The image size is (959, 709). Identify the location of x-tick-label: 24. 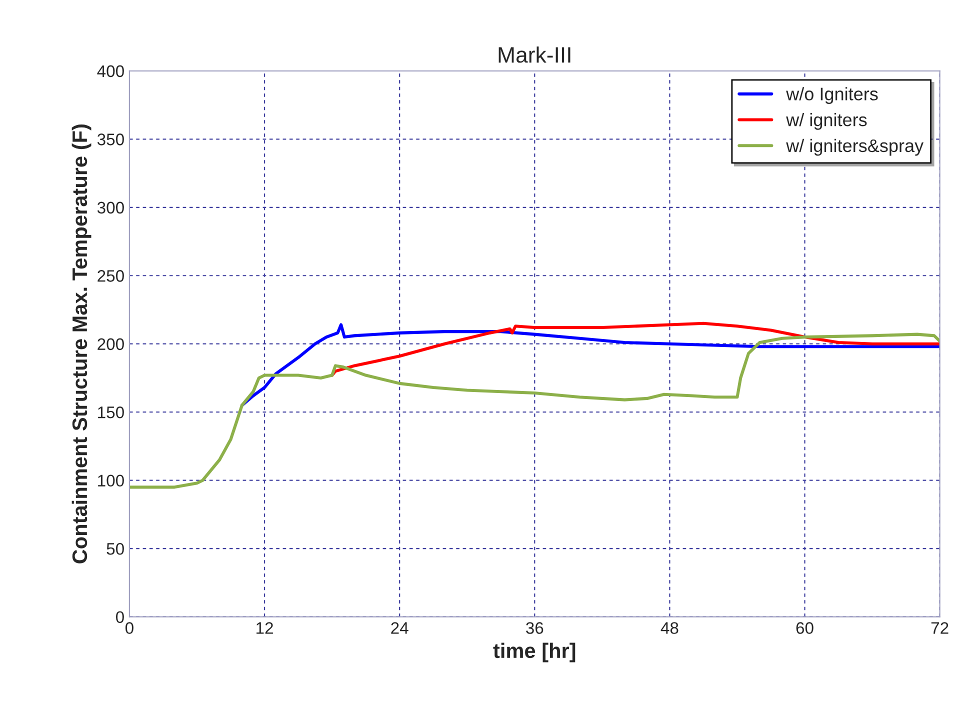
(399, 628).